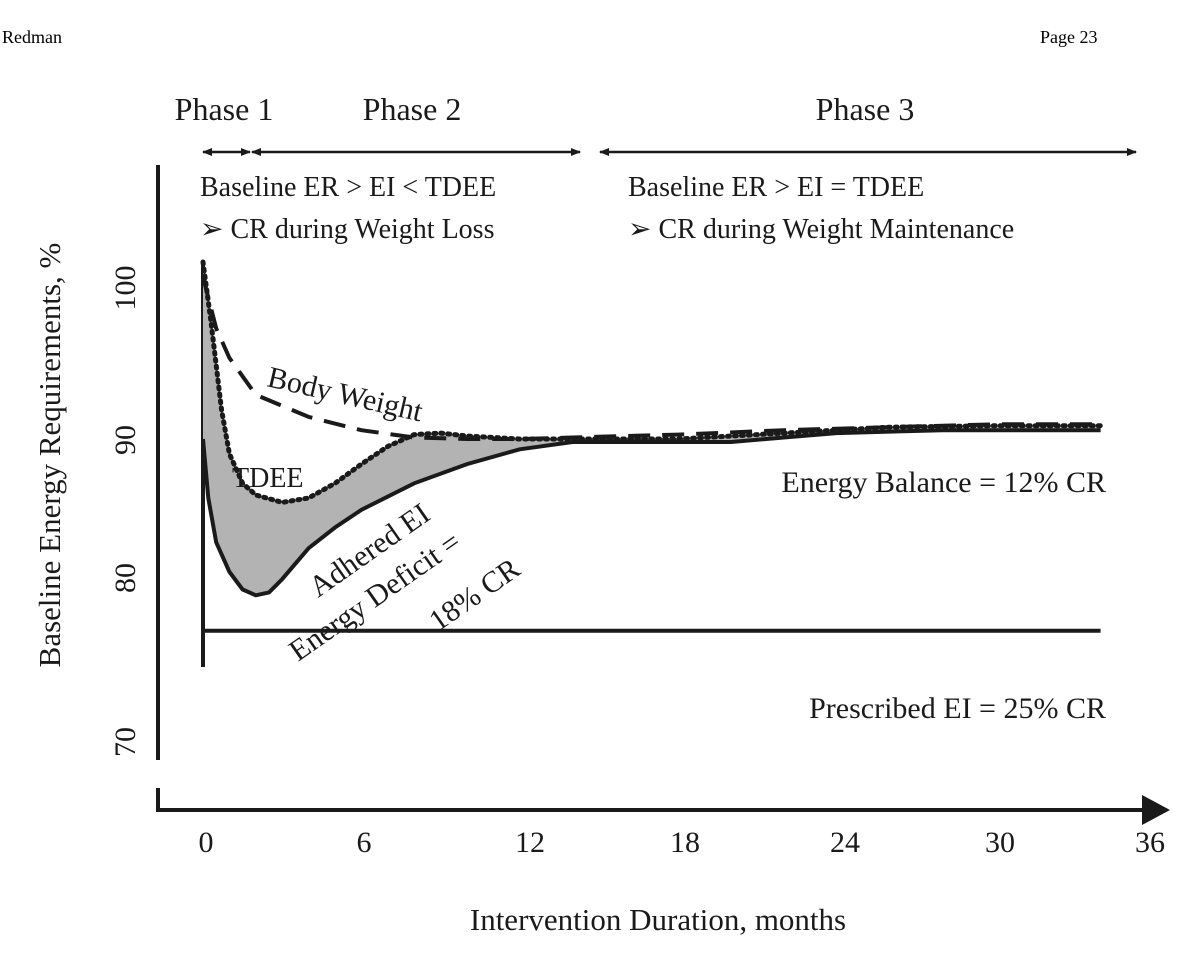 This screenshot has height=958, width=1200. Describe the element at coordinates (651, 358) in the screenshot. I see `body-weight-line` at that location.